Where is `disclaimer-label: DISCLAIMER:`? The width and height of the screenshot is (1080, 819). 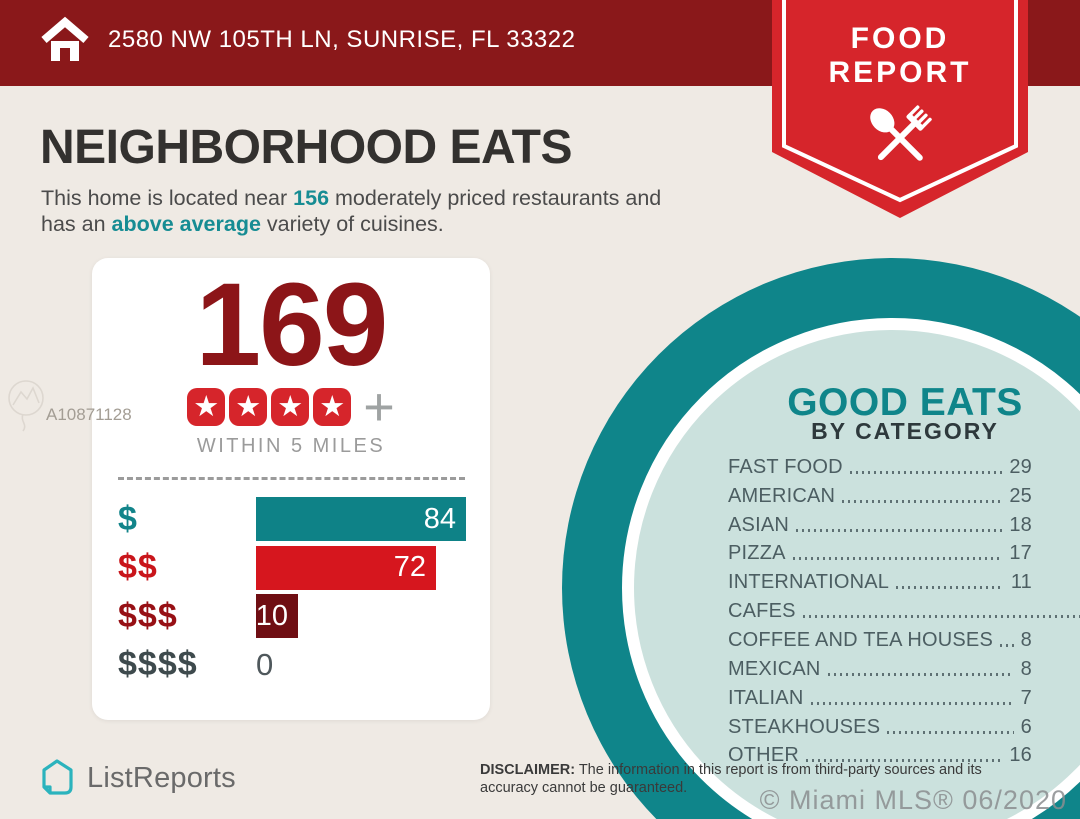 disclaimer-label: DISCLAIMER: is located at coordinates (528, 770).